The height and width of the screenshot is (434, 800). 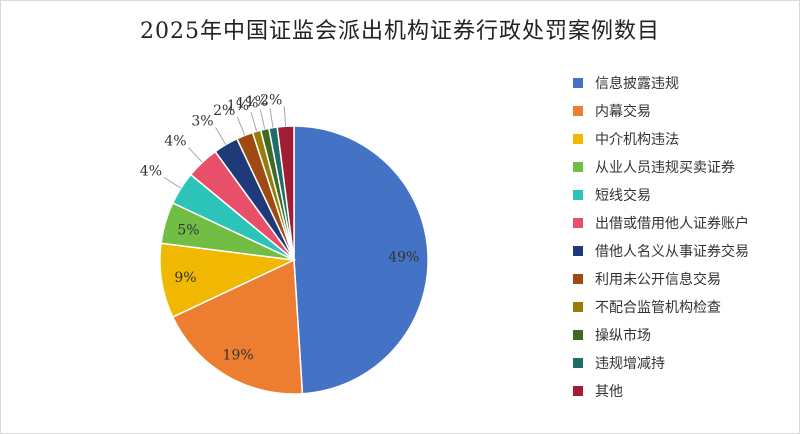 I want to click on legend-label: 信息披露违规, so click(x=637, y=84).